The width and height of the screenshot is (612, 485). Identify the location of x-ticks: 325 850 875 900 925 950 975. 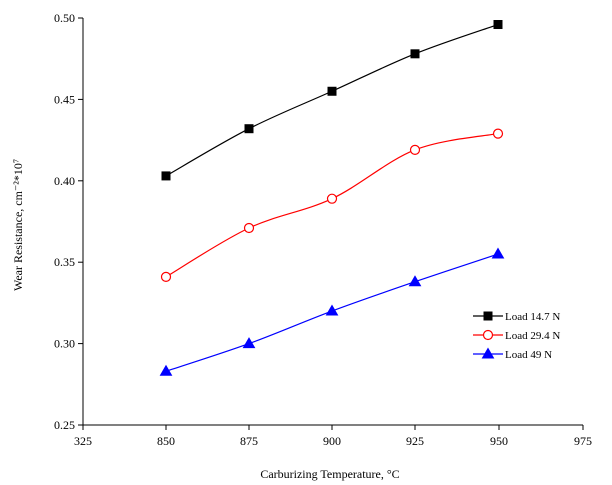
(333, 436).